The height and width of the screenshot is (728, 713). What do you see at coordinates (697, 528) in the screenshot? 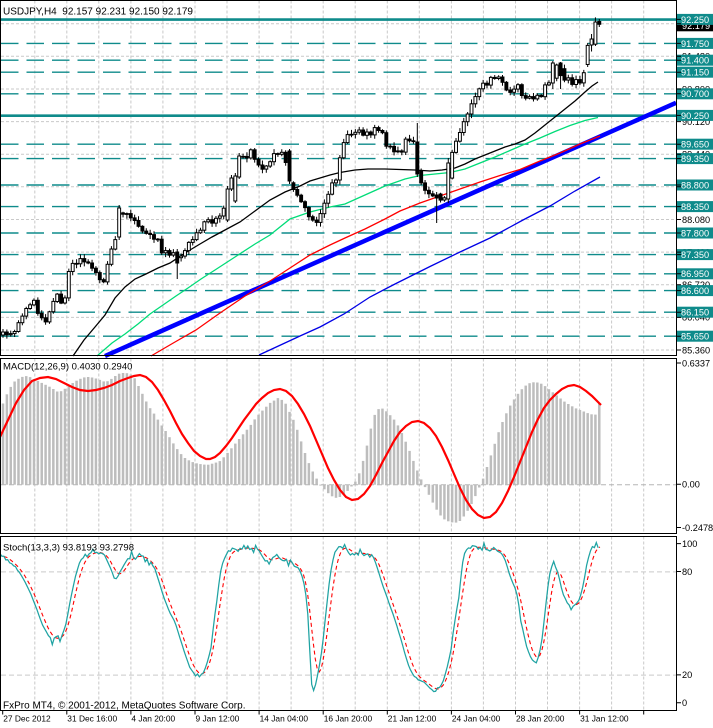
I see `svg-text: -0.2478` at bounding box center [697, 528].